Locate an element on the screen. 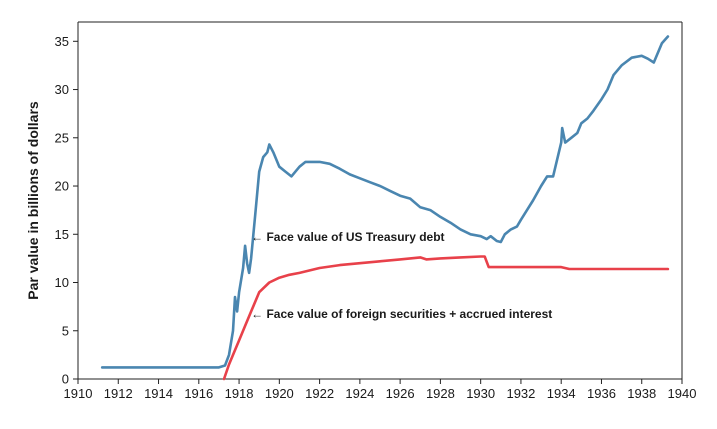  x-tick-label: 1928 is located at coordinates (440, 393).